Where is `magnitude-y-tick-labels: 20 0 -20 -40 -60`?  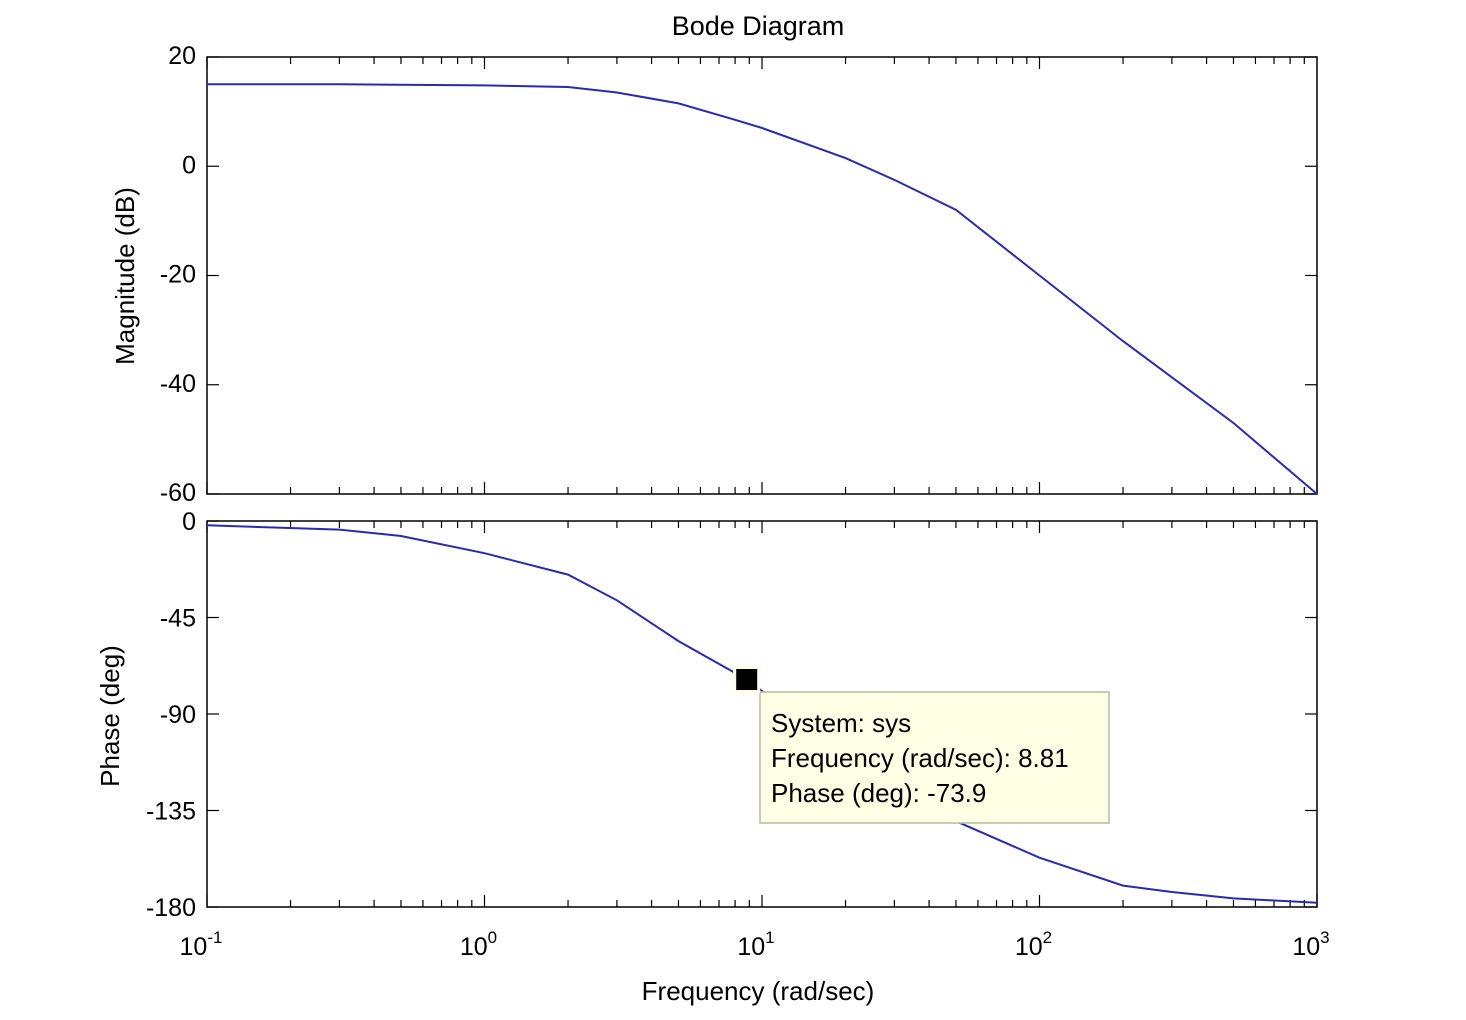
magnitude-y-tick-labels: 20 0 -20 -40 -60 is located at coordinates (178, 274).